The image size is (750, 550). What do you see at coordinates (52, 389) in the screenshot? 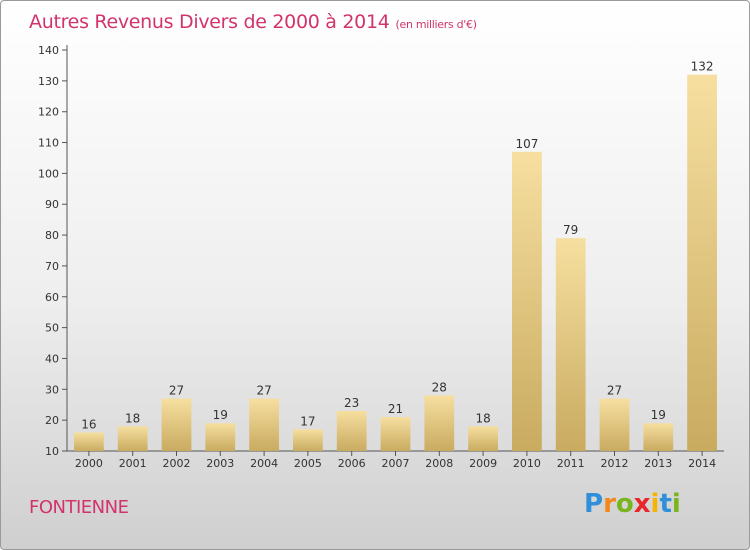
I see `y-tick-label: 30` at bounding box center [52, 389].